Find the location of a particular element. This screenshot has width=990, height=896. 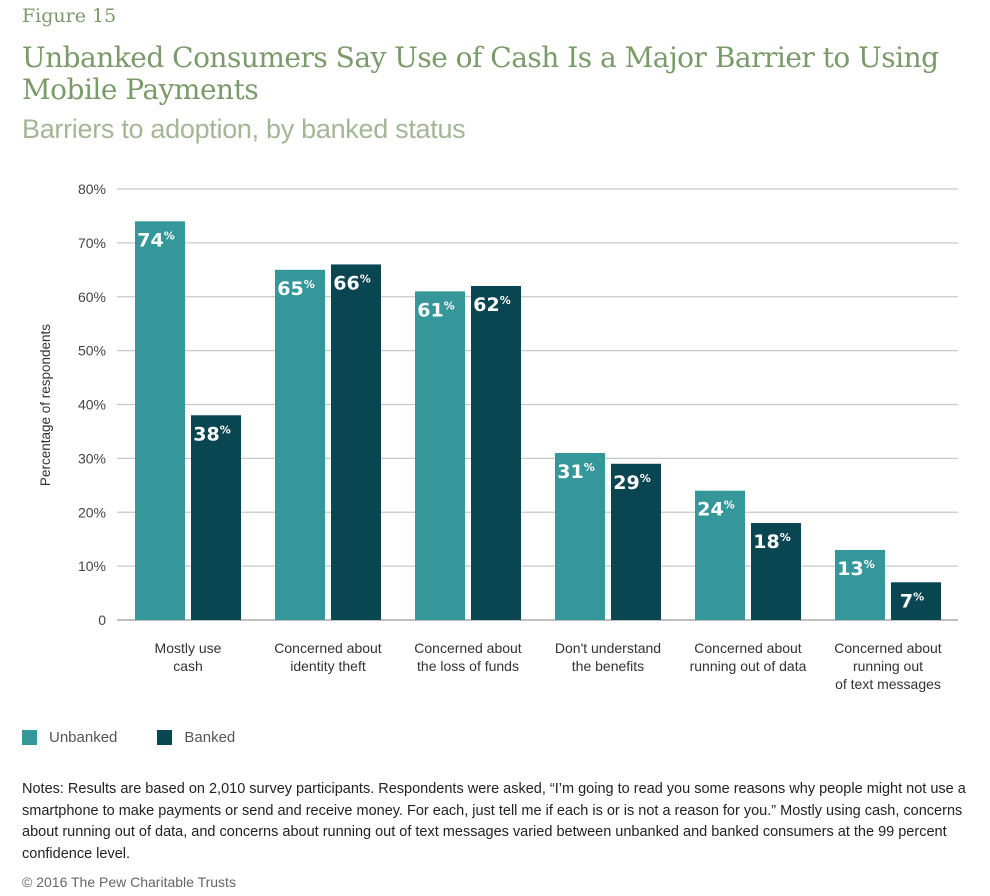

y-tick-label: 10% is located at coordinates (92, 566).